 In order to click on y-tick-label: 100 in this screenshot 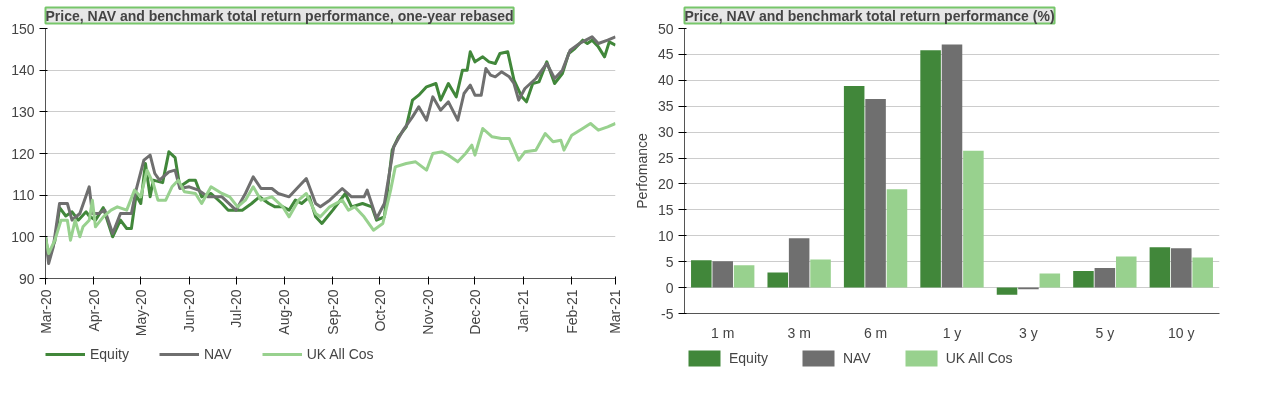, I will do `click(23, 236)`.